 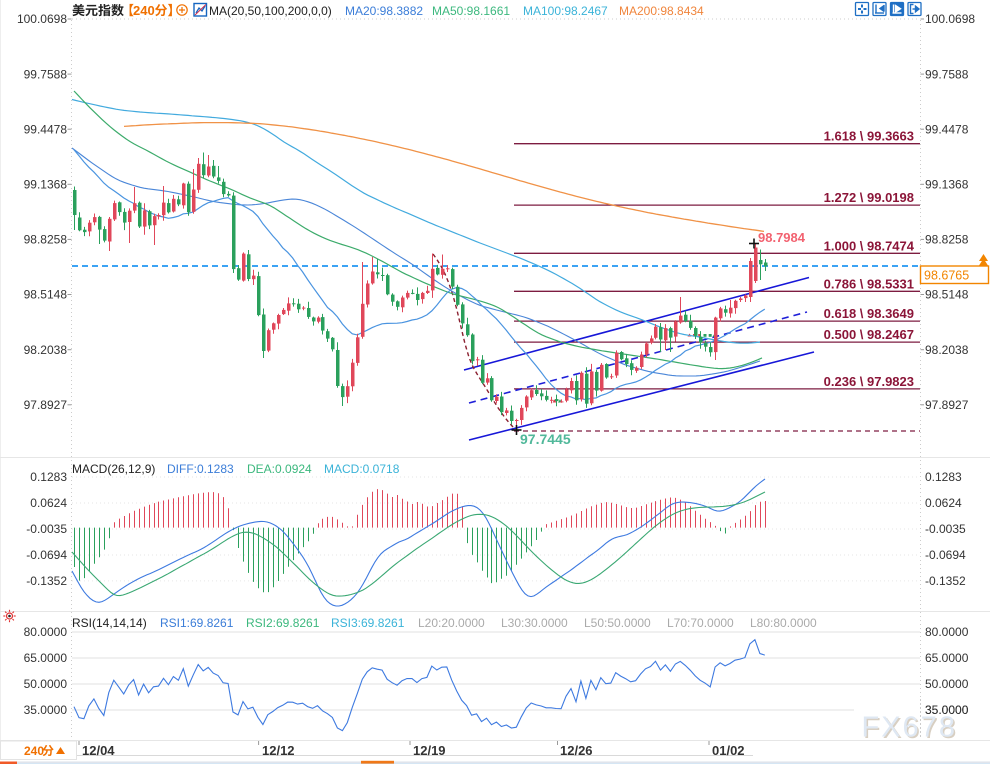 I want to click on svg-text: MA20:98.3882, so click(x=384, y=11).